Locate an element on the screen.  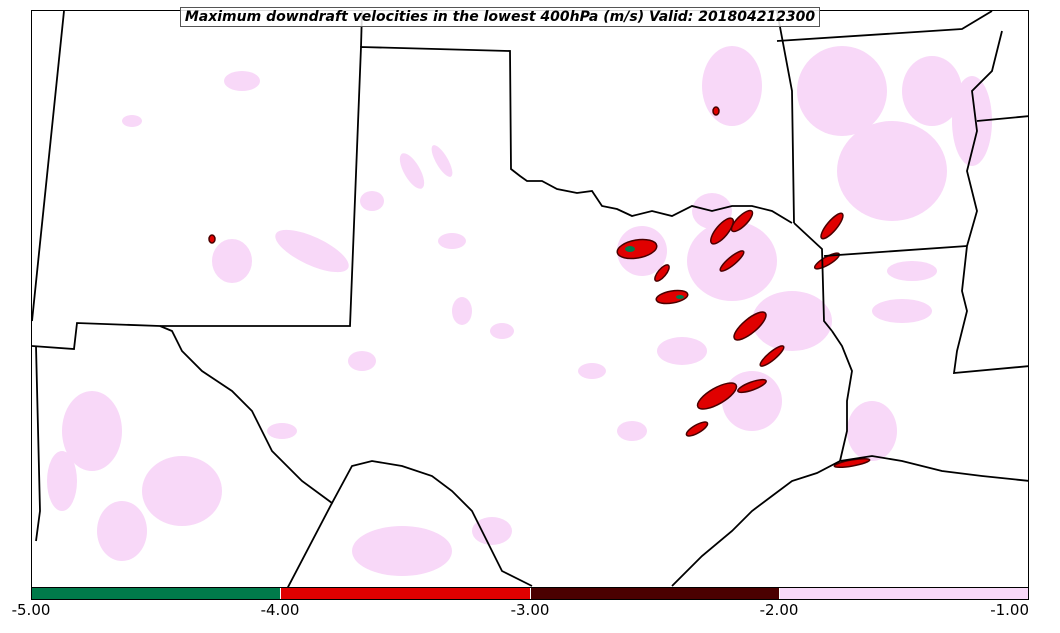
colorbar-segment-strong is located at coordinates (405, 593).